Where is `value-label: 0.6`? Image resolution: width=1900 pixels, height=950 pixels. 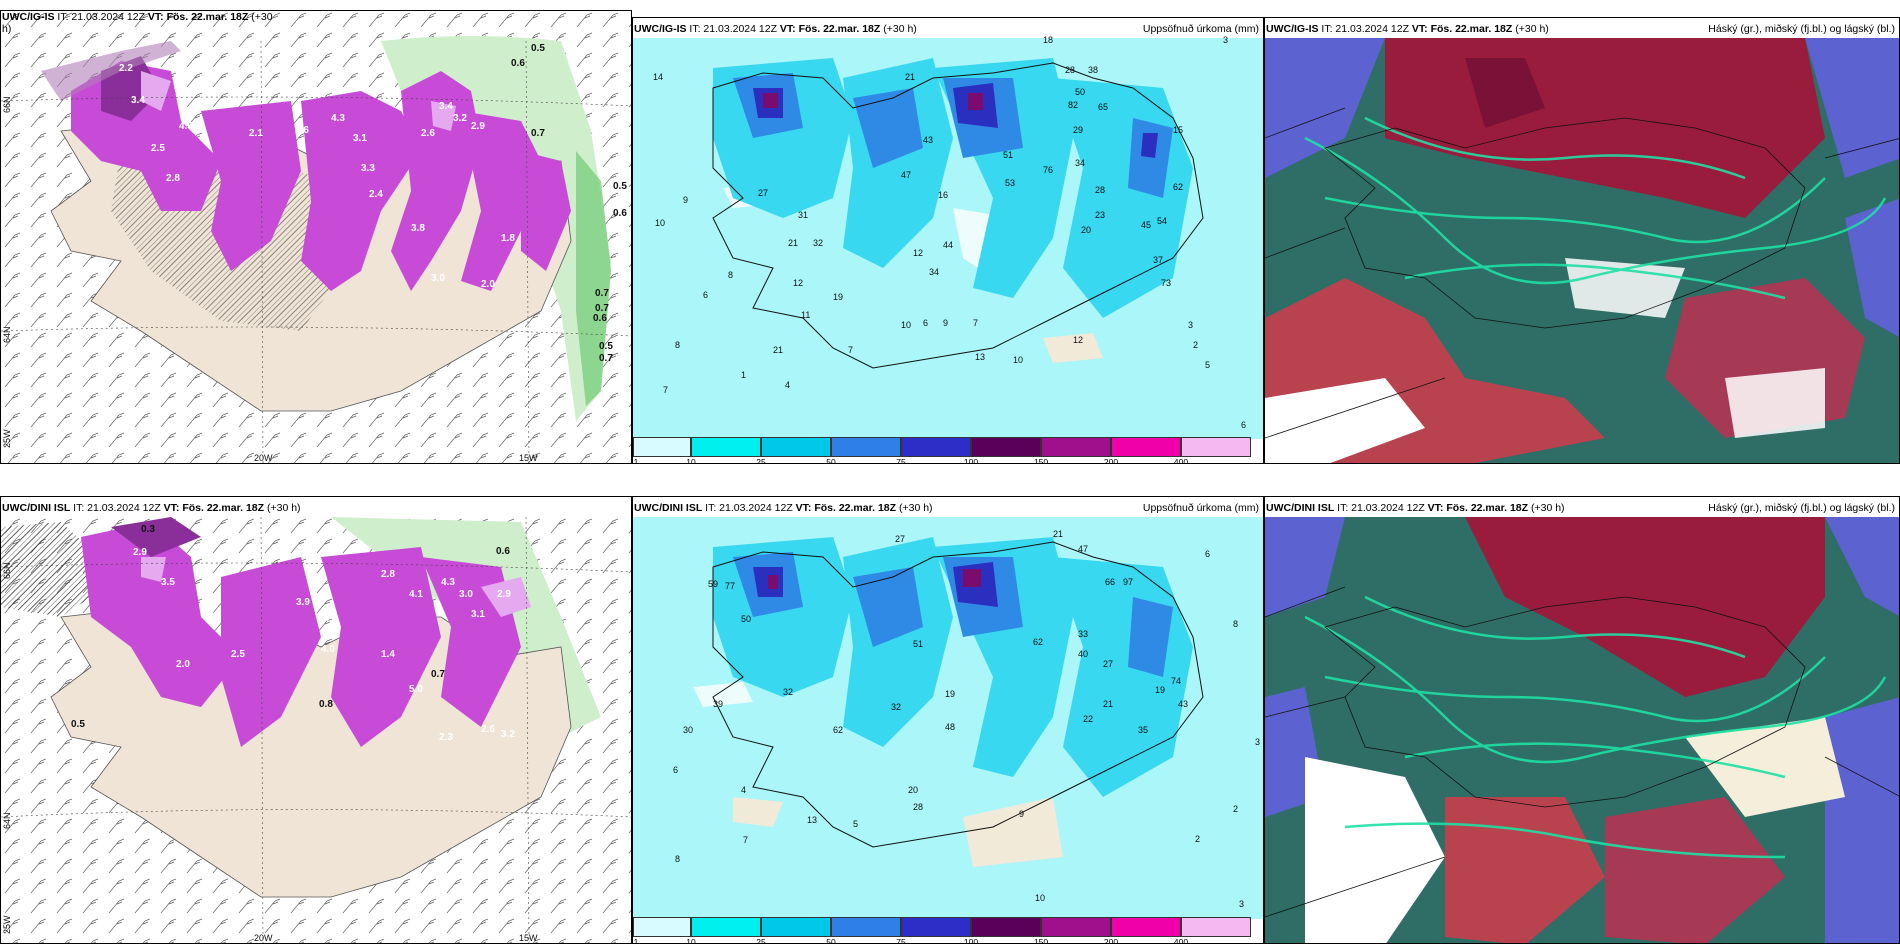 value-label: 0.6 is located at coordinates (600, 318).